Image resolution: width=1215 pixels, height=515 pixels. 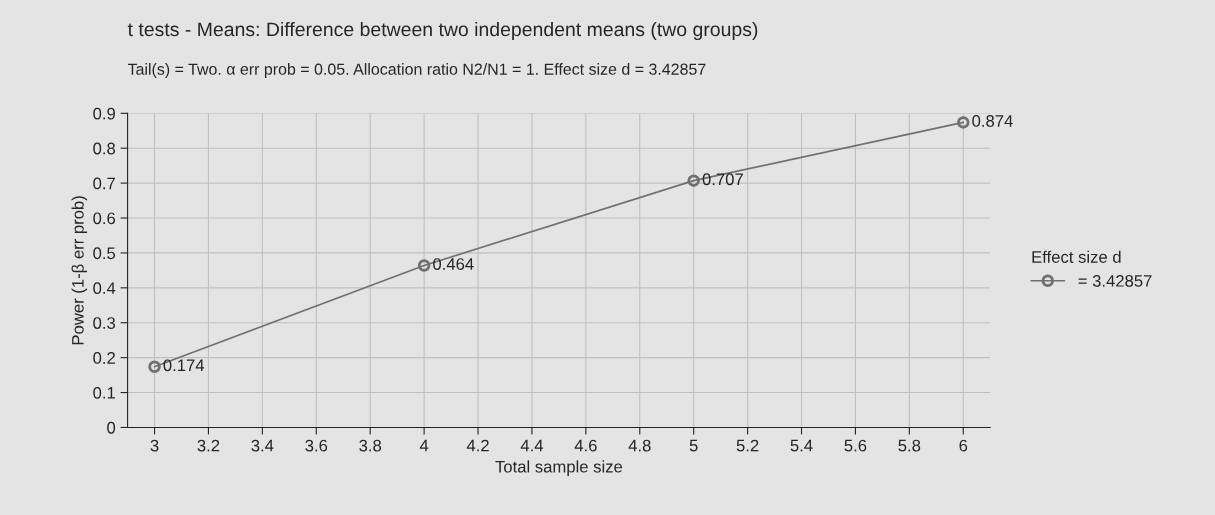 I want to click on data-label: 0.464, so click(x=453, y=264).